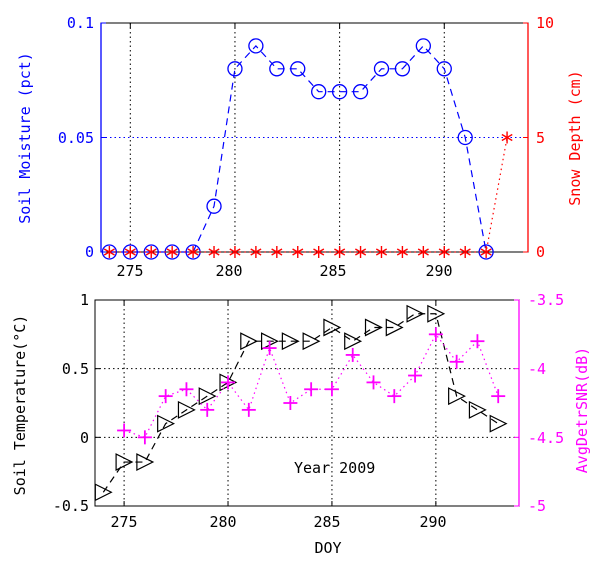 This screenshot has width=597, height=568. What do you see at coordinates (75, 369) in the screenshot?
I see `bottom-left-tick-label: 0.5` at bounding box center [75, 369].